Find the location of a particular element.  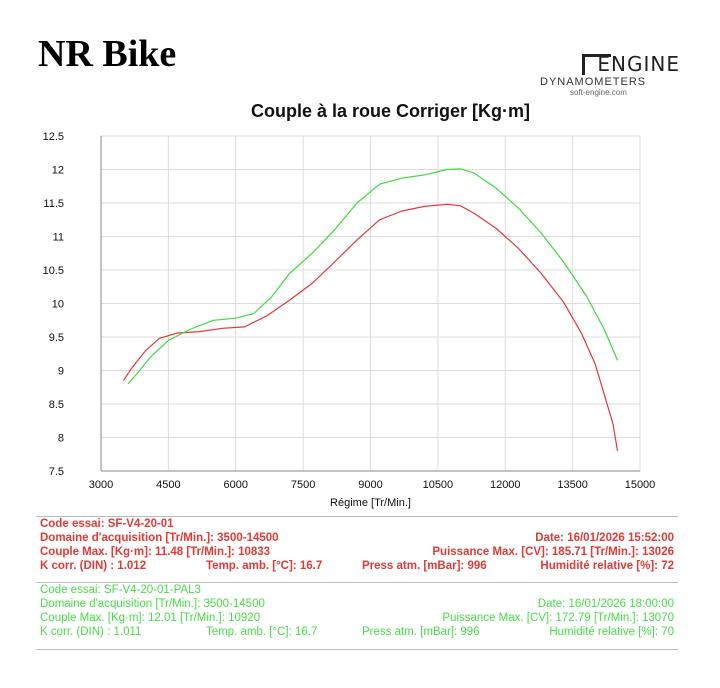

run2-press: Press atm. [mBar]: 996 is located at coordinates (421, 632).